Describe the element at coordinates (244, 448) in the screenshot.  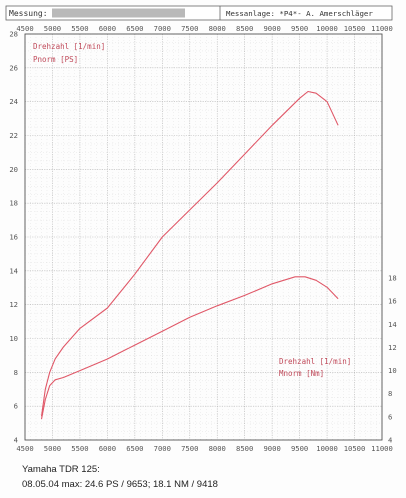
I see `x-tick-label-bottom: 8500` at that location.